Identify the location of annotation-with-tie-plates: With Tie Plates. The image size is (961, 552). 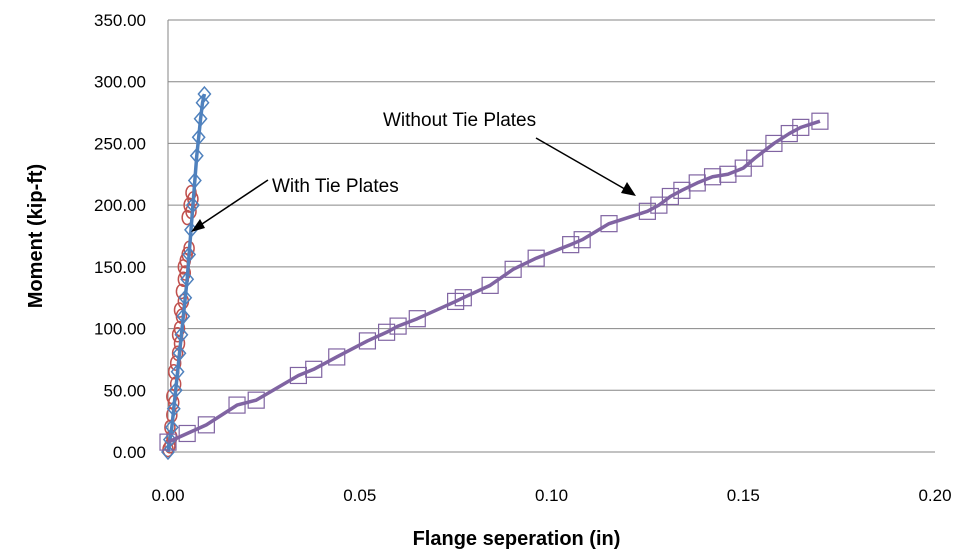
(335, 186).